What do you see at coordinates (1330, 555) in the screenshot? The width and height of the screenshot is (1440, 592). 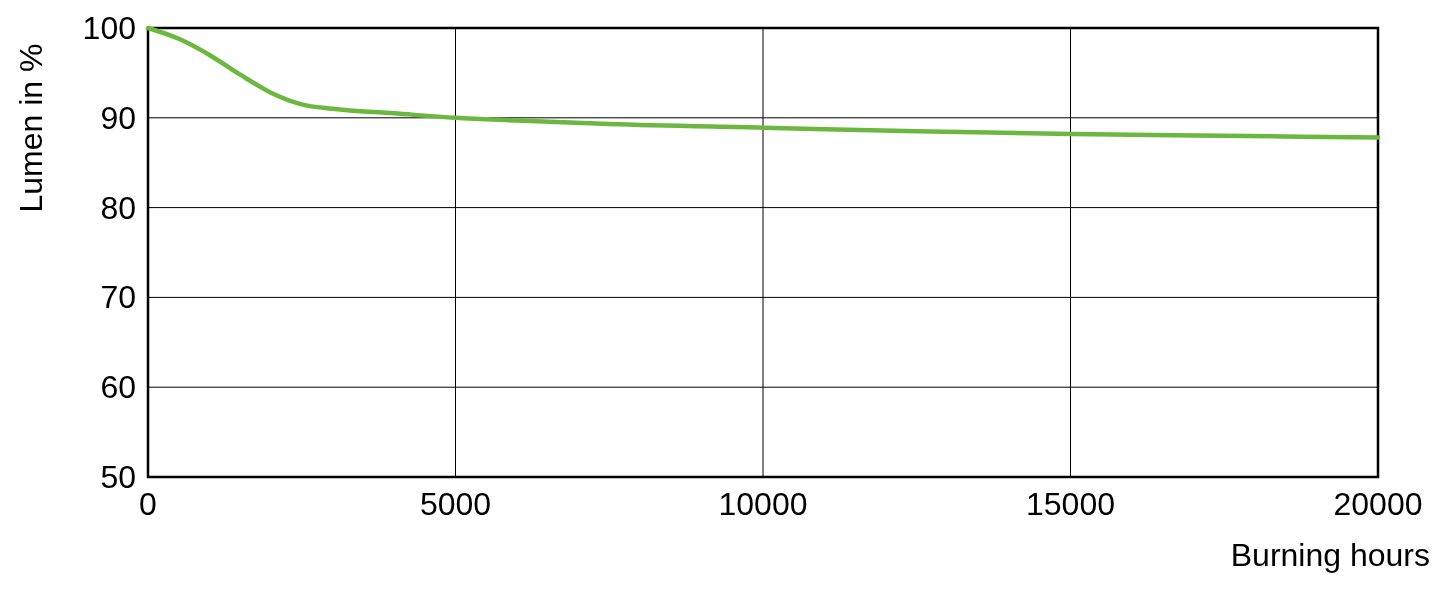 I see `x-axis-title: Burning hours` at bounding box center [1330, 555].